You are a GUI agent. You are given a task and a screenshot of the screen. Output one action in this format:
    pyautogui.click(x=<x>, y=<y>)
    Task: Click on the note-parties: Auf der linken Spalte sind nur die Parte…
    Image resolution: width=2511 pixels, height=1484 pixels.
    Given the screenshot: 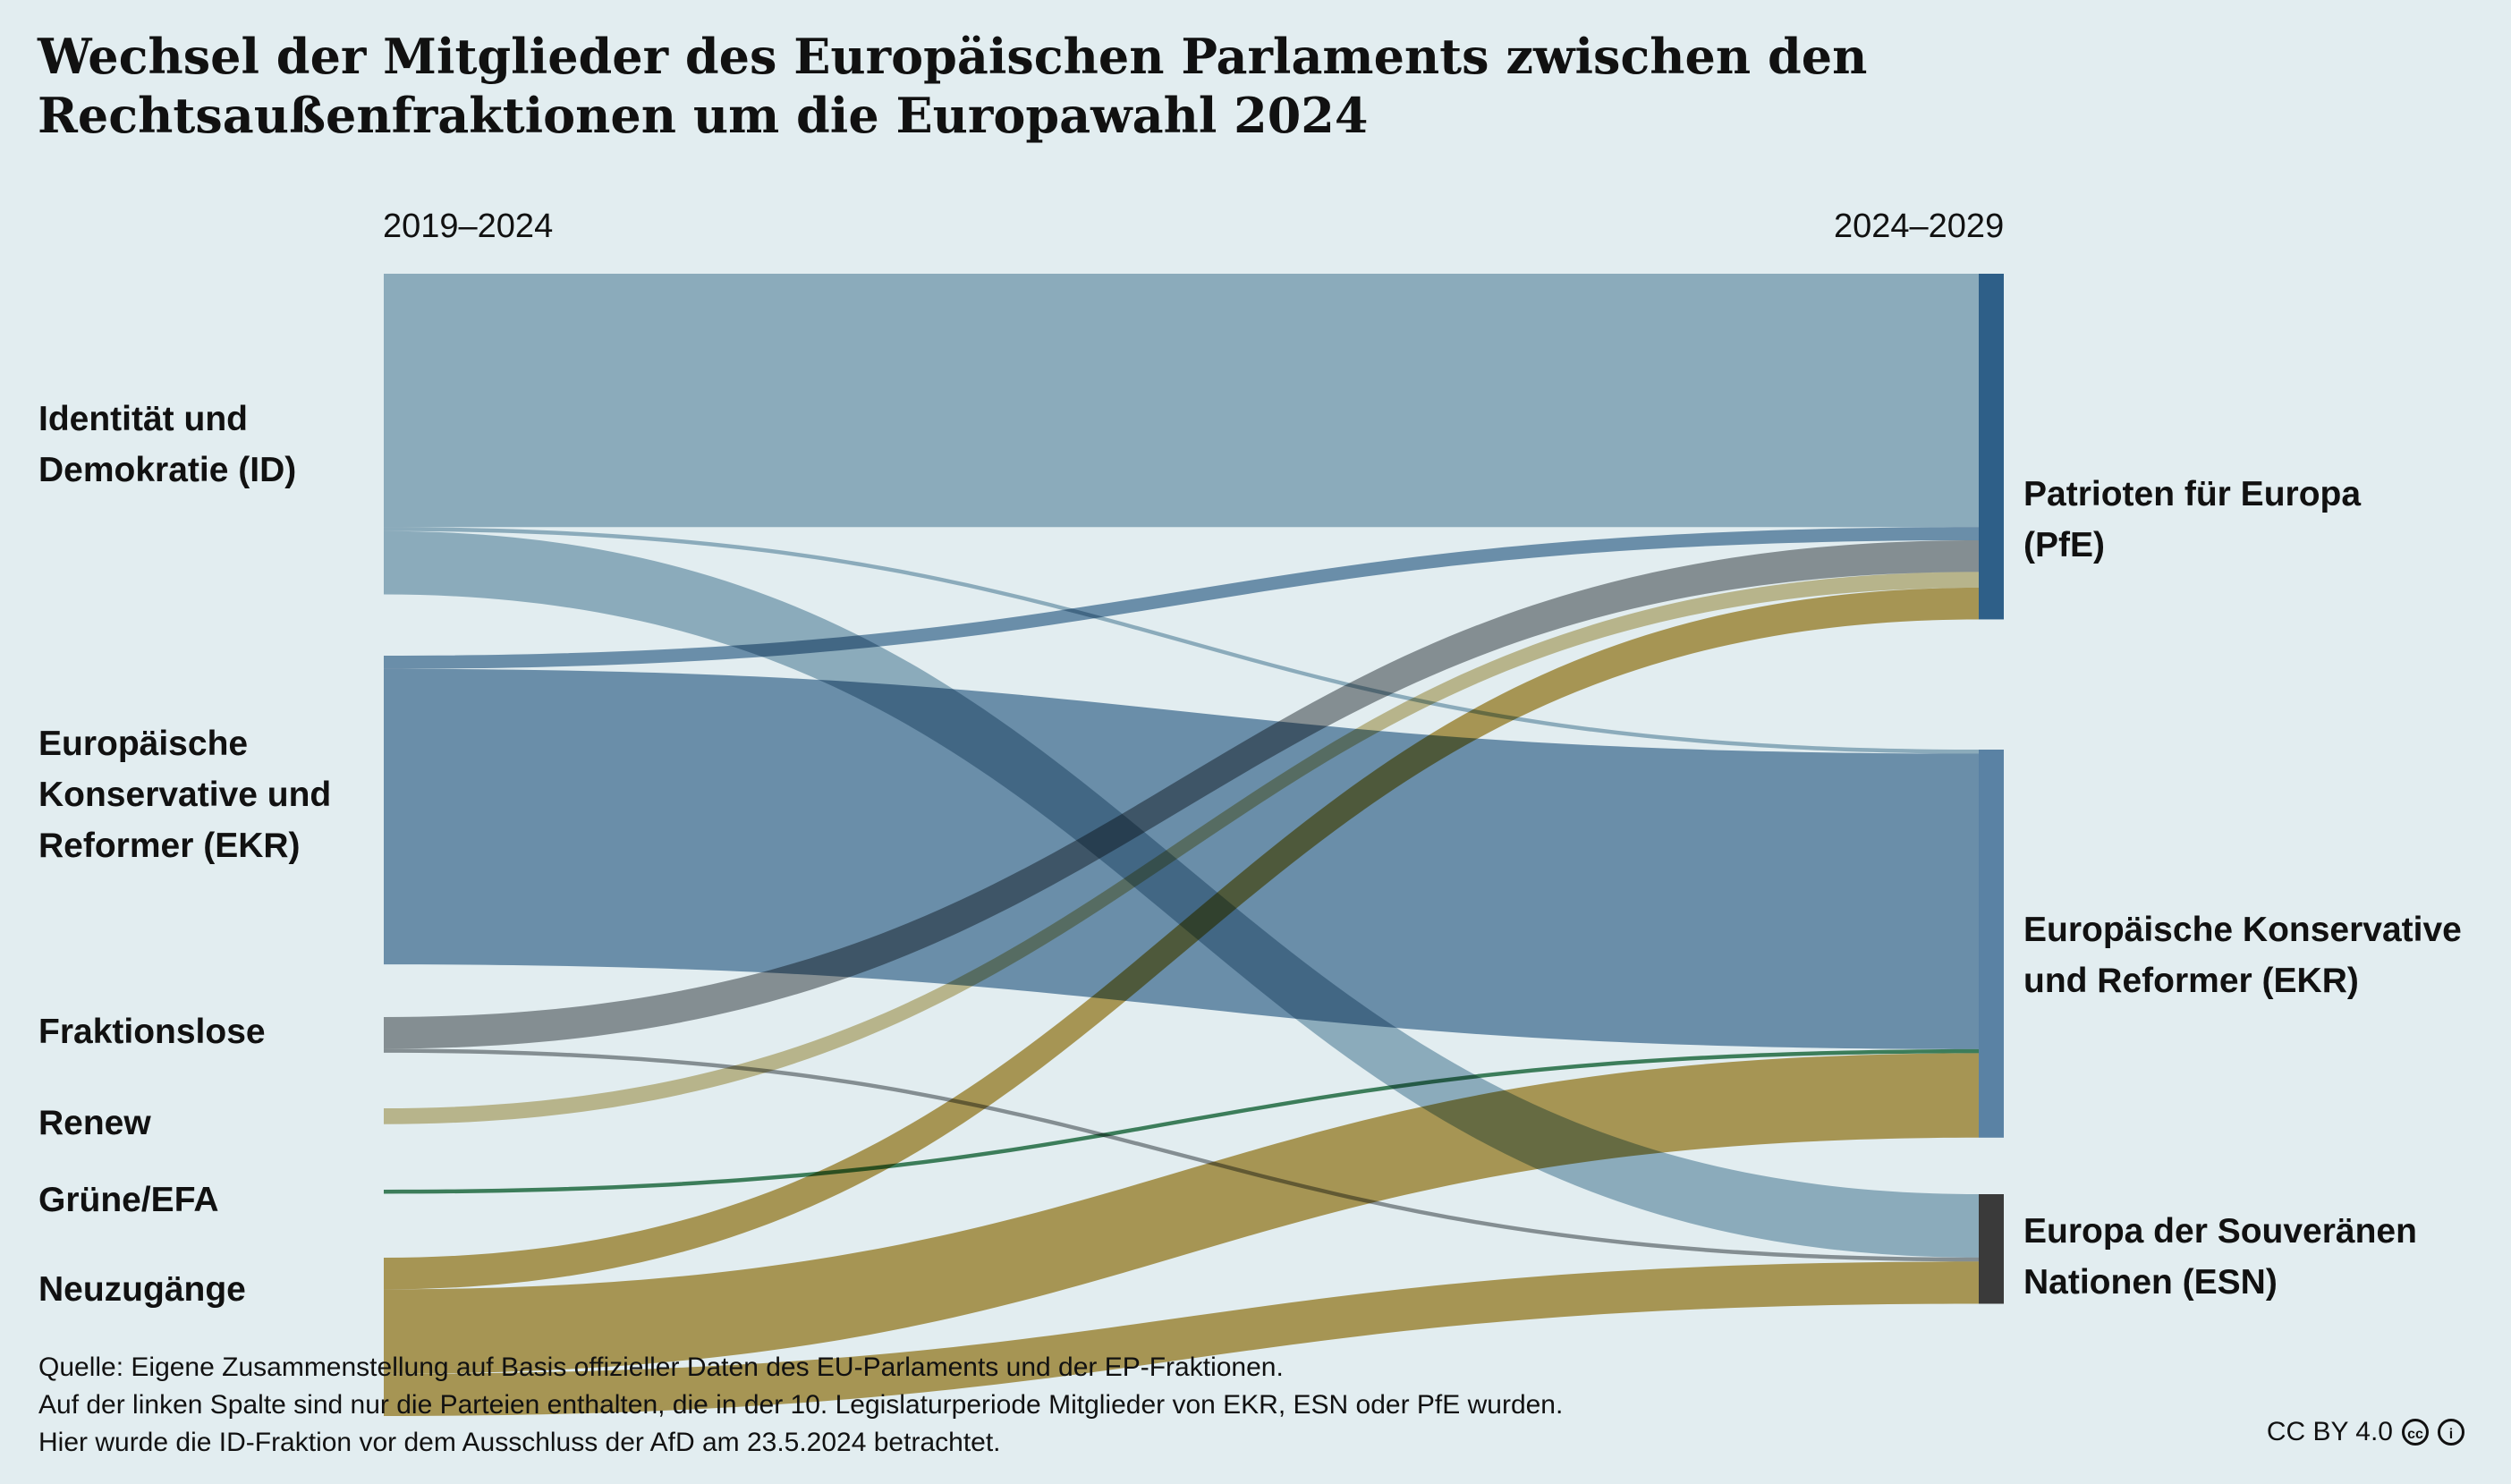 What is the action you would take?
    pyautogui.click(x=801, y=1405)
    